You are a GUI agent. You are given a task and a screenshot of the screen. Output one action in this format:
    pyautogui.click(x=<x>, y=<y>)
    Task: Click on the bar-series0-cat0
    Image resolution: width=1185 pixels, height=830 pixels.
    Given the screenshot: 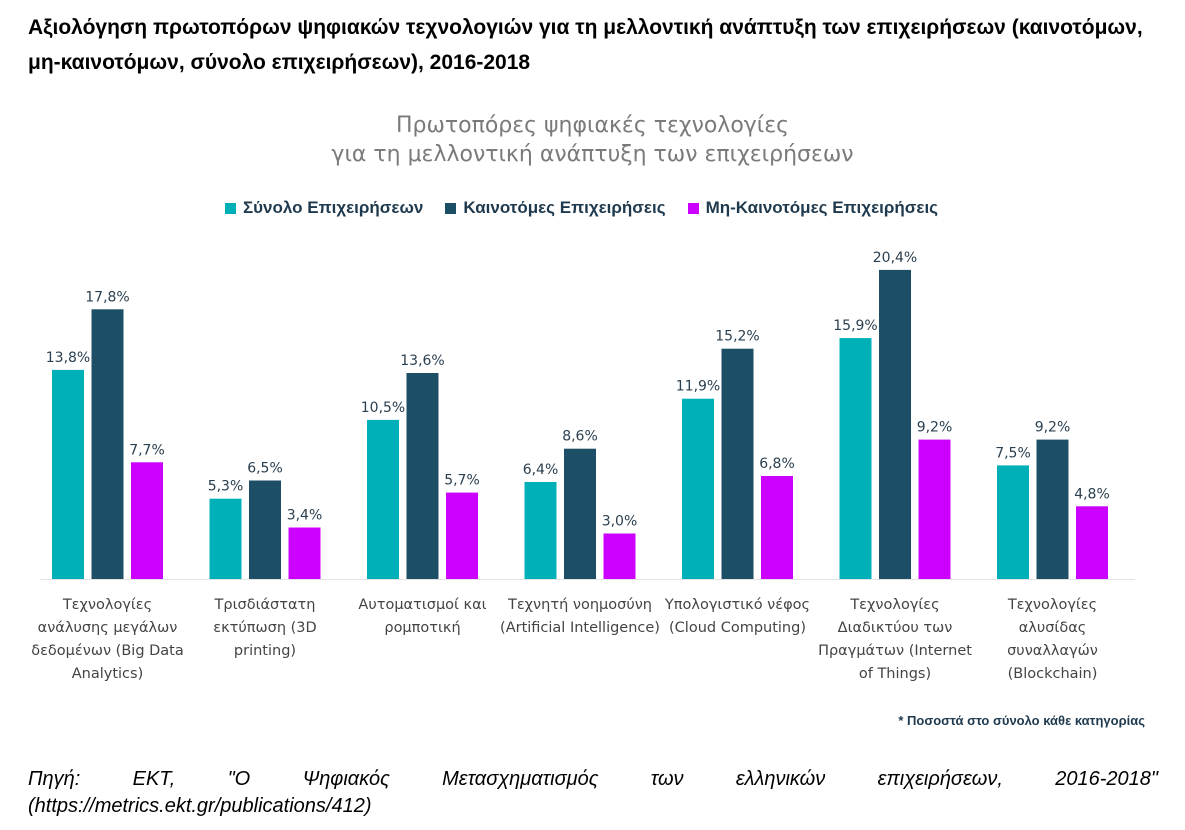 What is the action you would take?
    pyautogui.click(x=68, y=474)
    